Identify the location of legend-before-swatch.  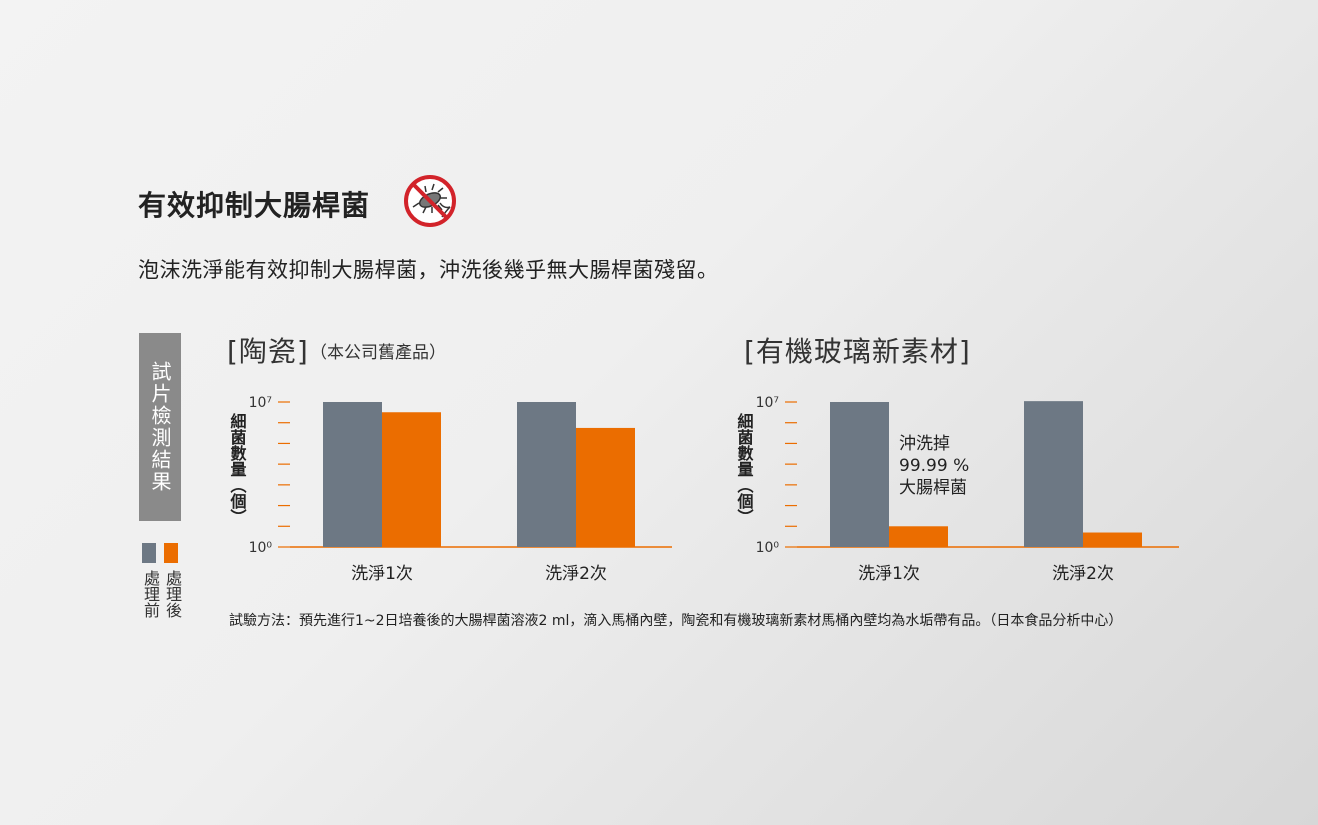
(149, 553).